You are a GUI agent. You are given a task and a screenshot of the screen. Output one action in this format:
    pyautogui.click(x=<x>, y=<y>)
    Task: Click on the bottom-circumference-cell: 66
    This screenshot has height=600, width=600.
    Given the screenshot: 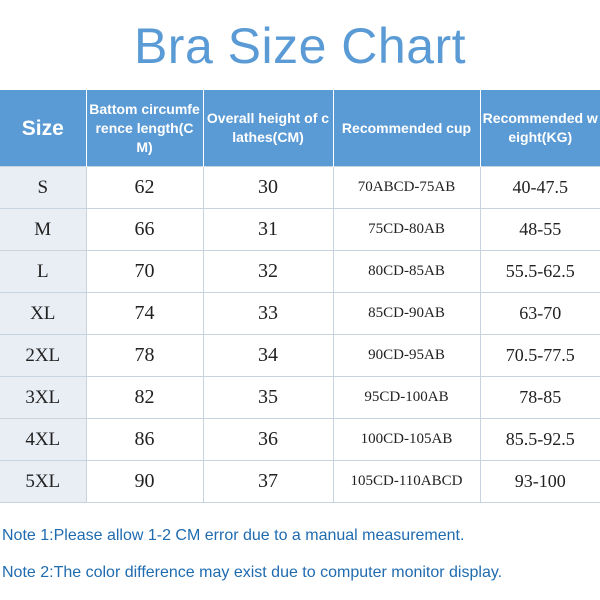 What is the action you would take?
    pyautogui.click(x=144, y=229)
    